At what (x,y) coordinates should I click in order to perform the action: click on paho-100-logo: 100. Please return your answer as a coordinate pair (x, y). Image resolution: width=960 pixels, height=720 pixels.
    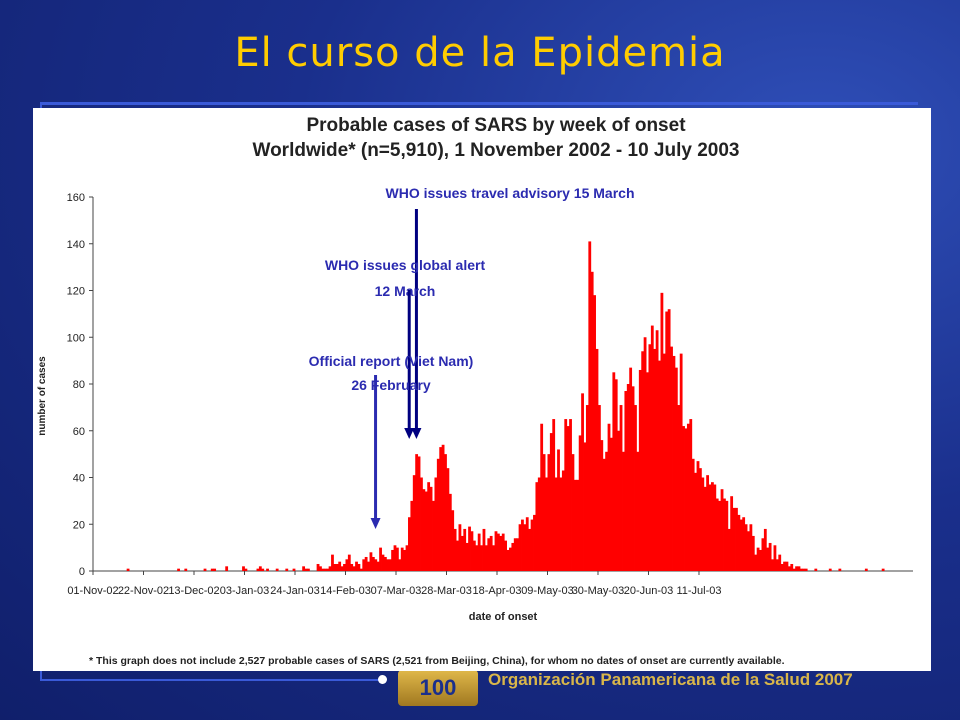
    Looking at the image, I should click on (438, 688).